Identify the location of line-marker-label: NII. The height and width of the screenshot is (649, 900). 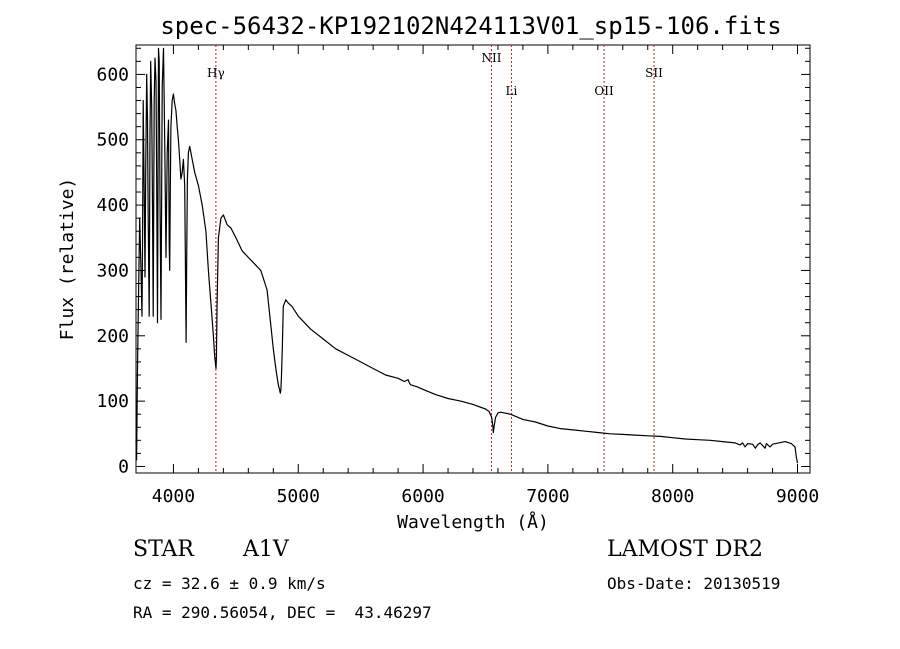
(491, 58).